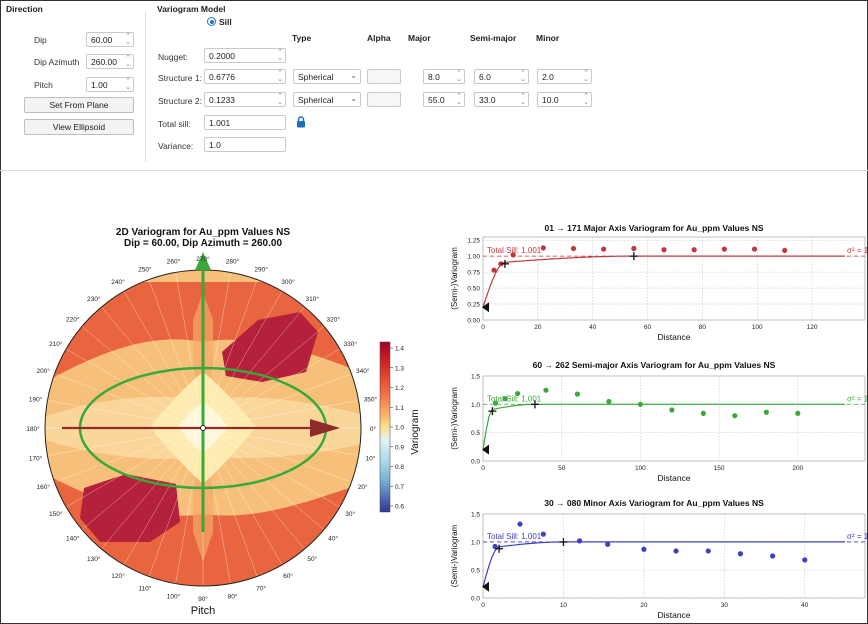  Describe the element at coordinates (220, 123) in the screenshot. I see `total-sill-value: 1.001` at that location.